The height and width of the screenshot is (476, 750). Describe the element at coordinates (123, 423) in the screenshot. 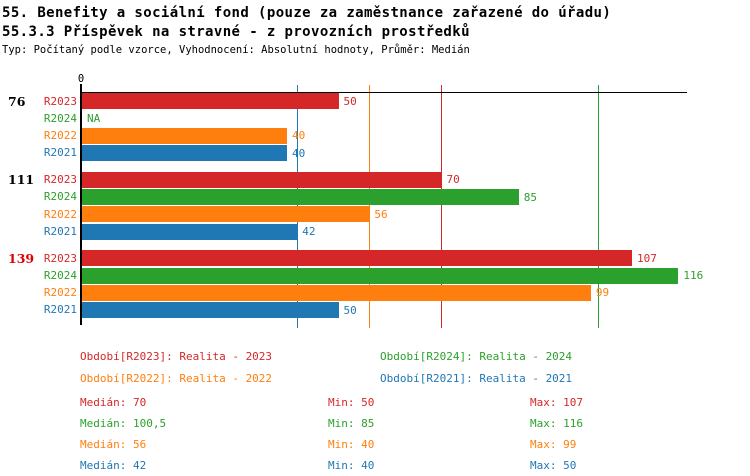

I see `stat-median-r2024: Medián: 100,5` at that location.